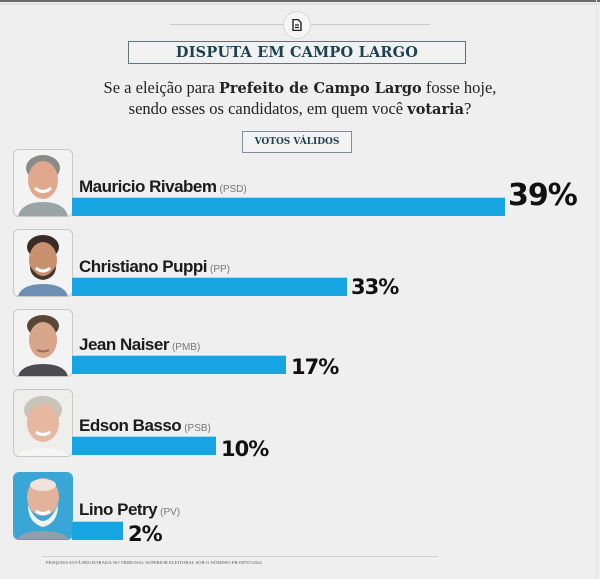 This screenshot has width=600, height=579. Describe the element at coordinates (543, 195) in the screenshot. I see `percentage-value: 39%` at that location.